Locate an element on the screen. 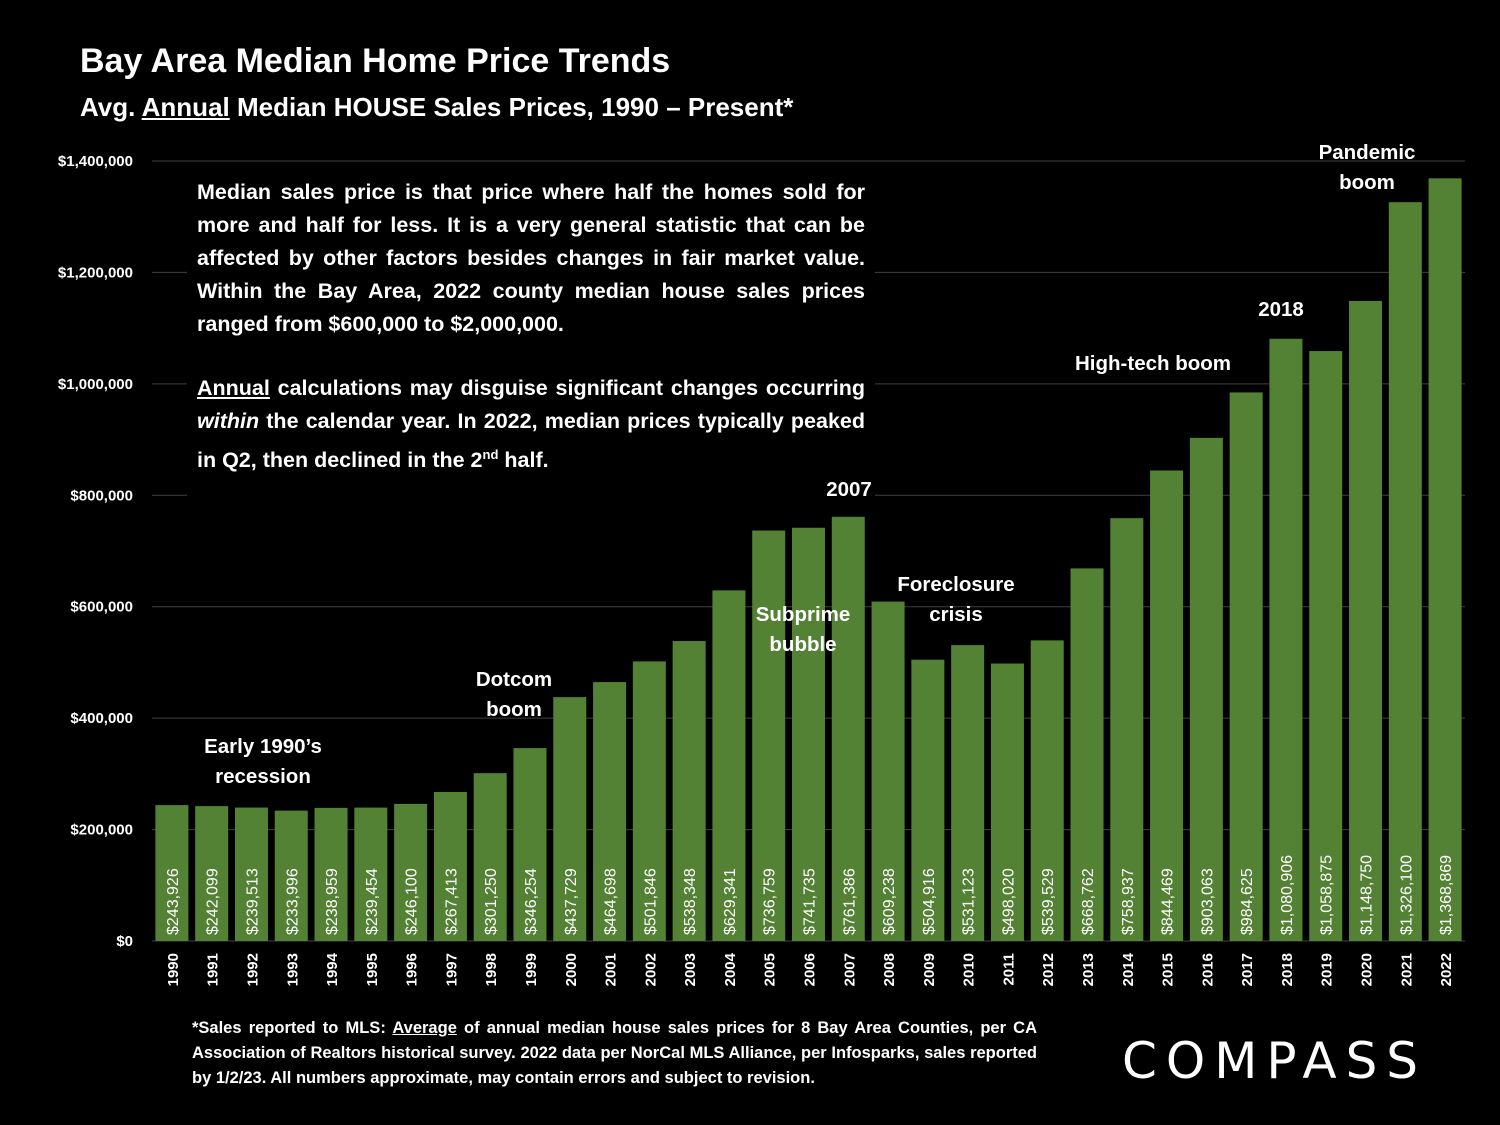 The image size is (1500, 1125). value-label: $609,238 is located at coordinates (889, 901).